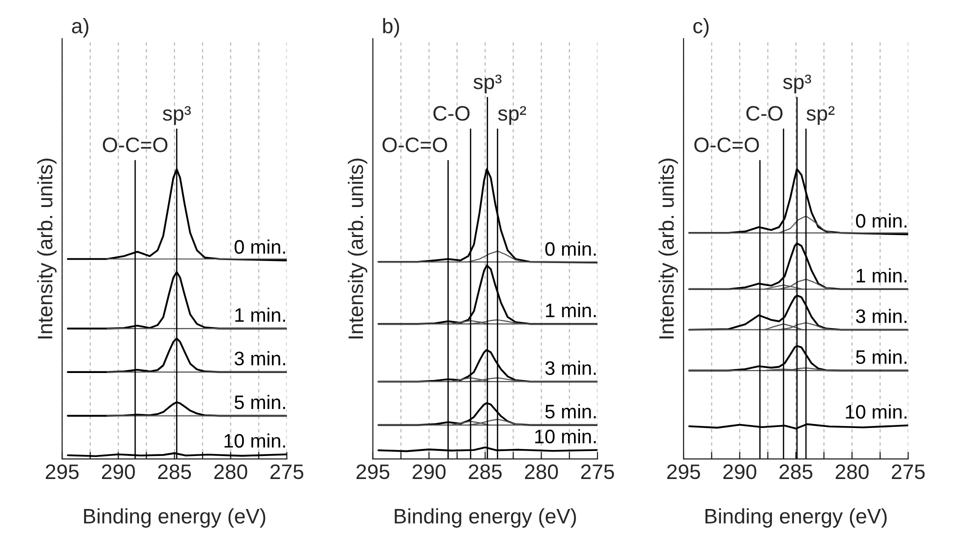 The height and width of the screenshot is (553, 956). I want to click on chart-title: a), so click(80, 28).